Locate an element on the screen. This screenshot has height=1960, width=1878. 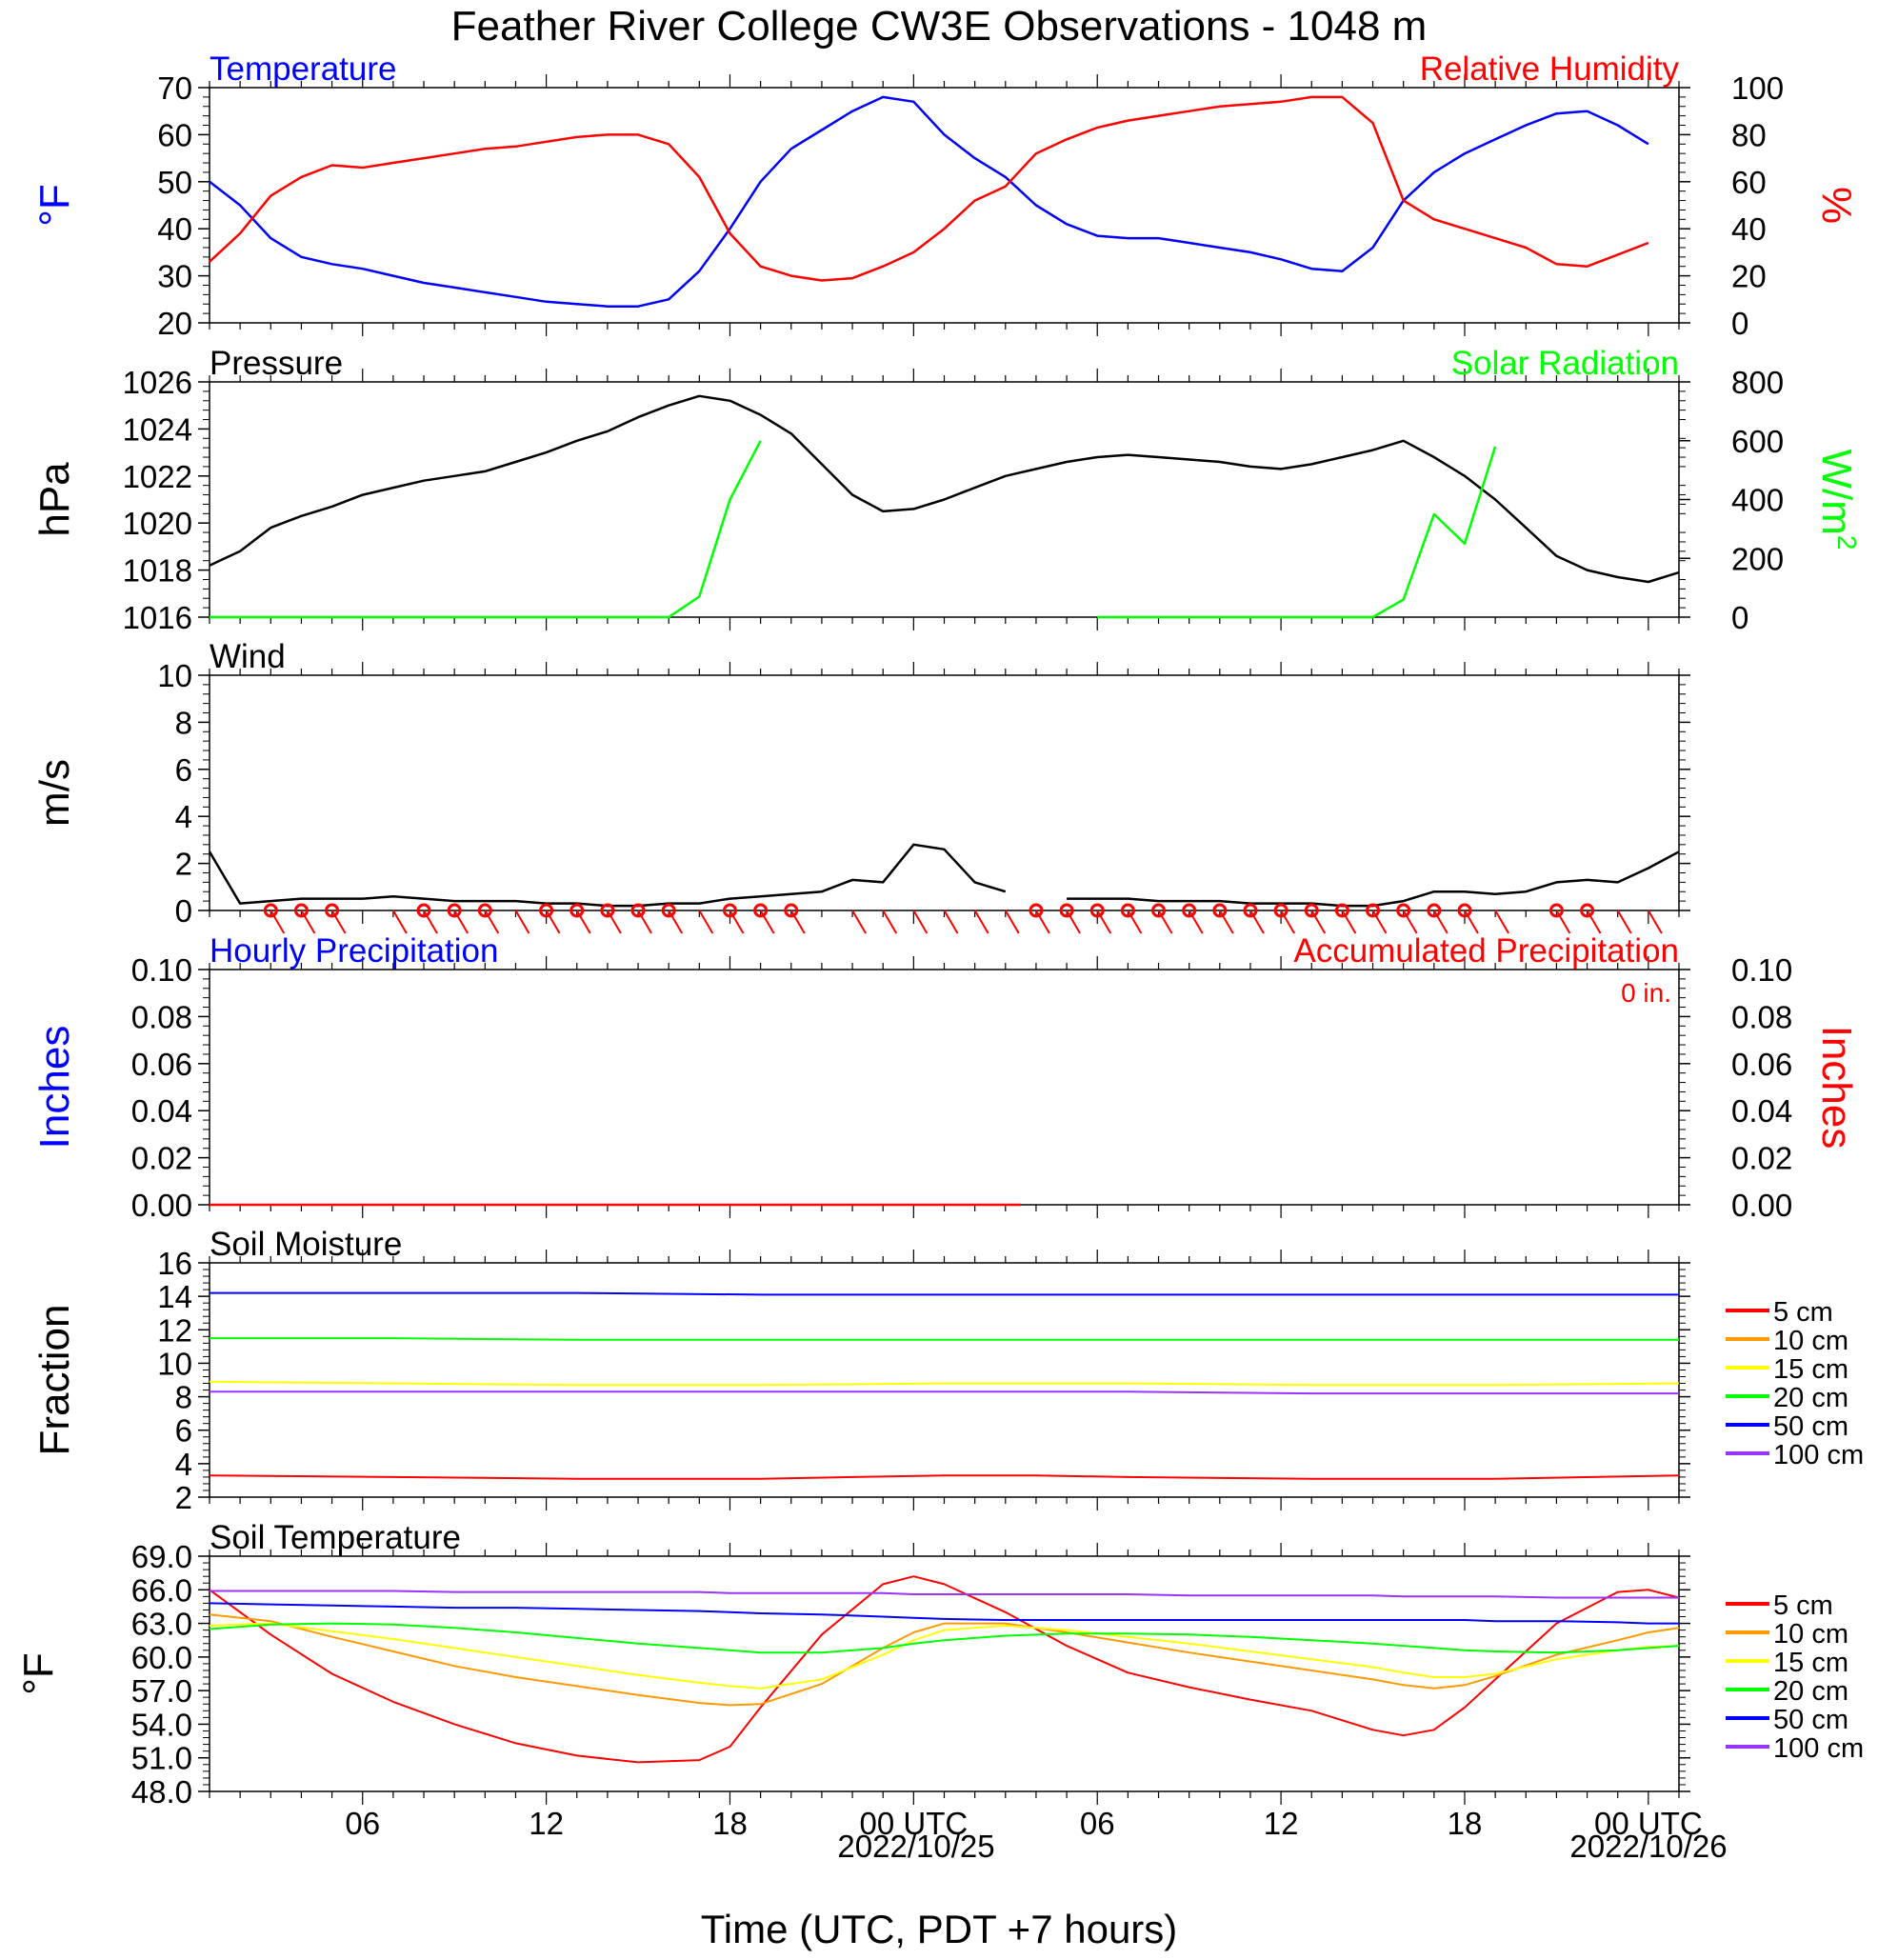
wind-ylabel: m/s is located at coordinates (54, 793).